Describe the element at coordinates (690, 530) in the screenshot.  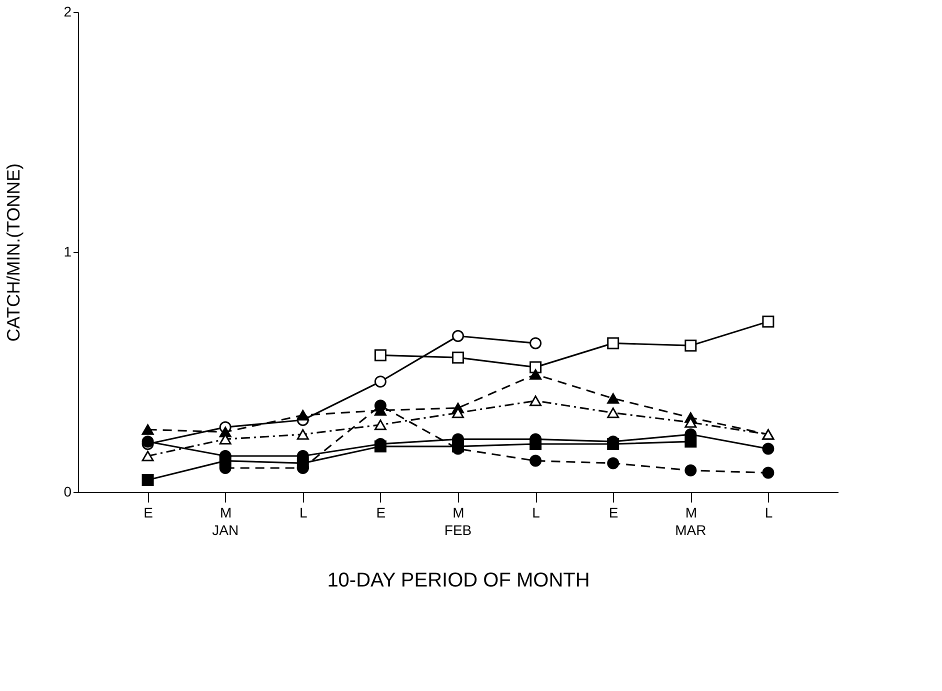
I see `text: MAR` at that location.